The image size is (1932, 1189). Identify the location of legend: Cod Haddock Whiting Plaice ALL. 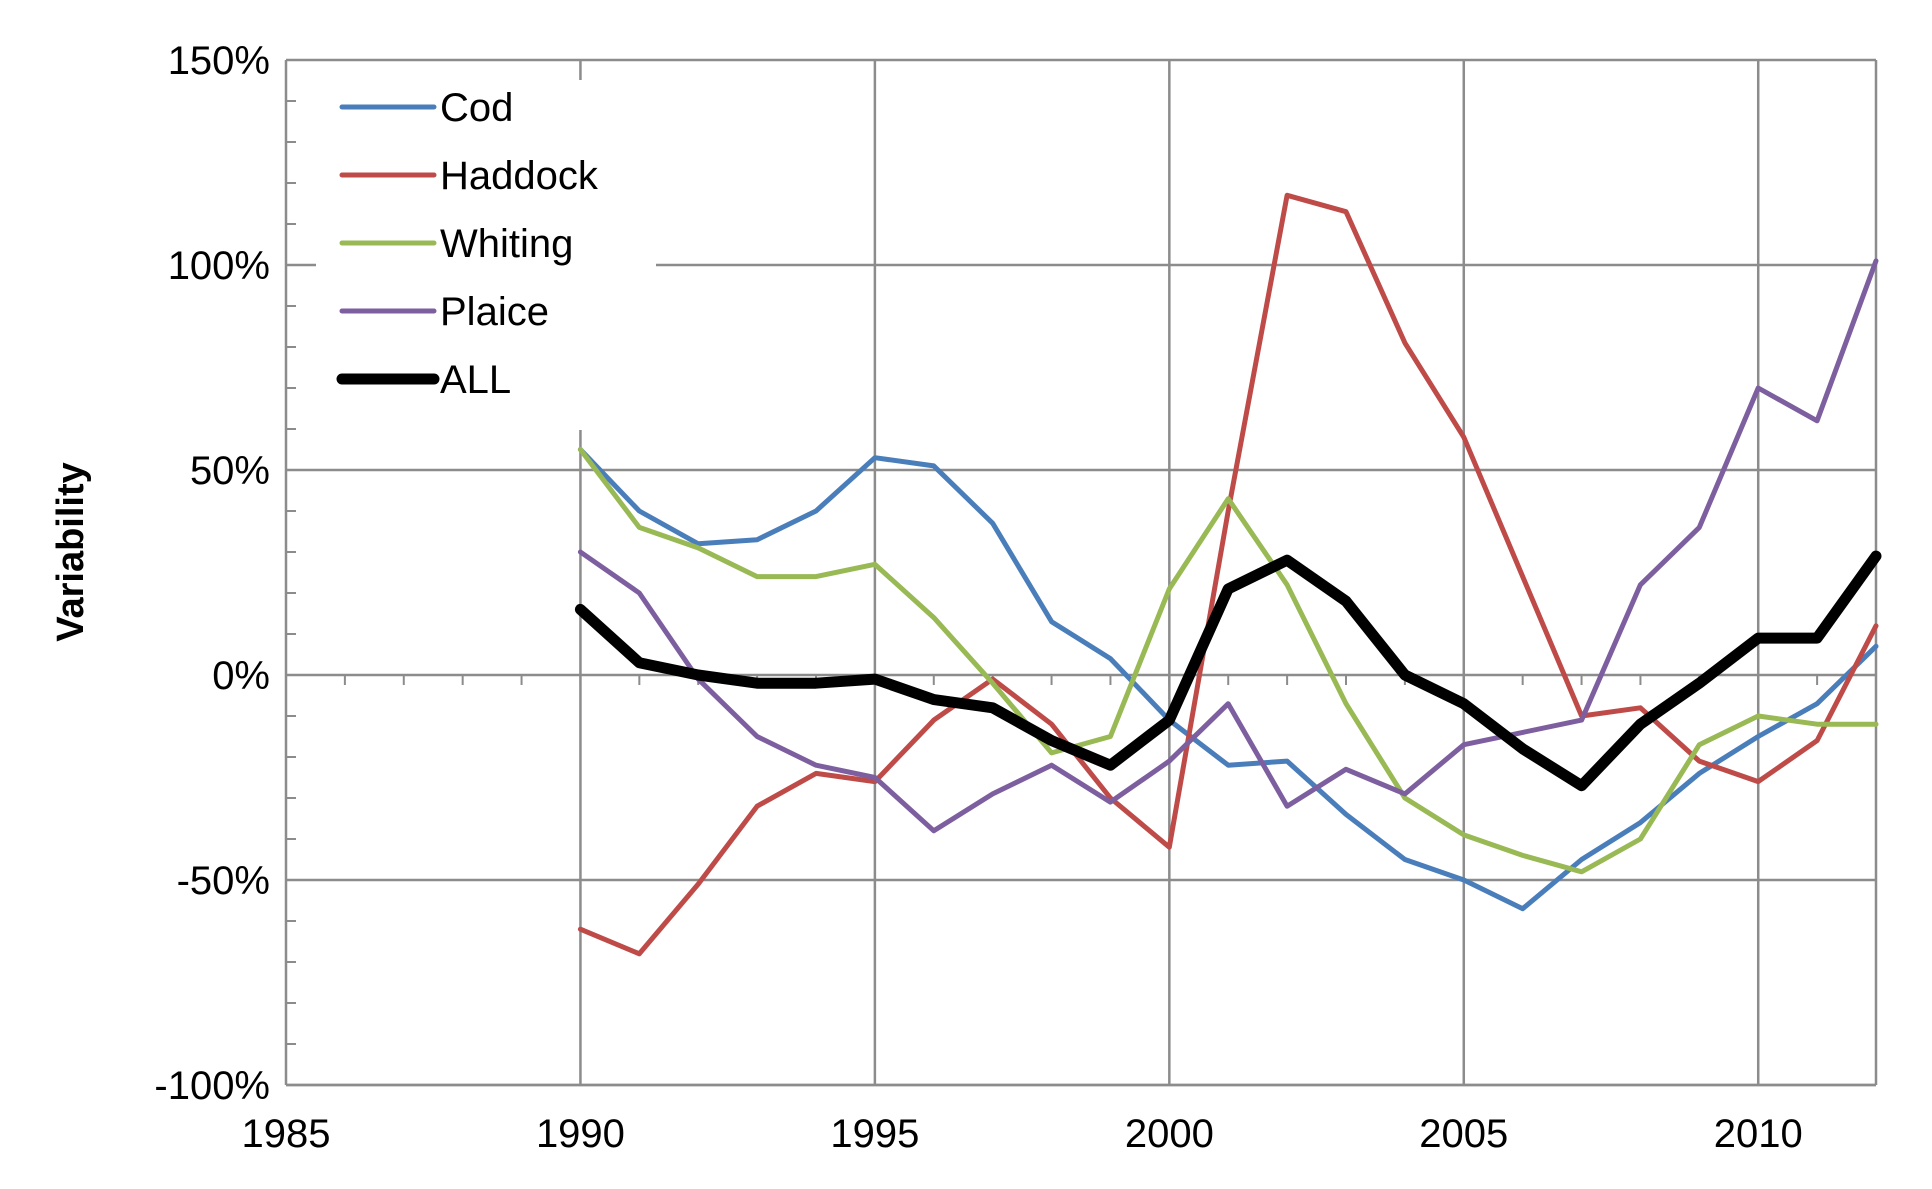
(486, 255).